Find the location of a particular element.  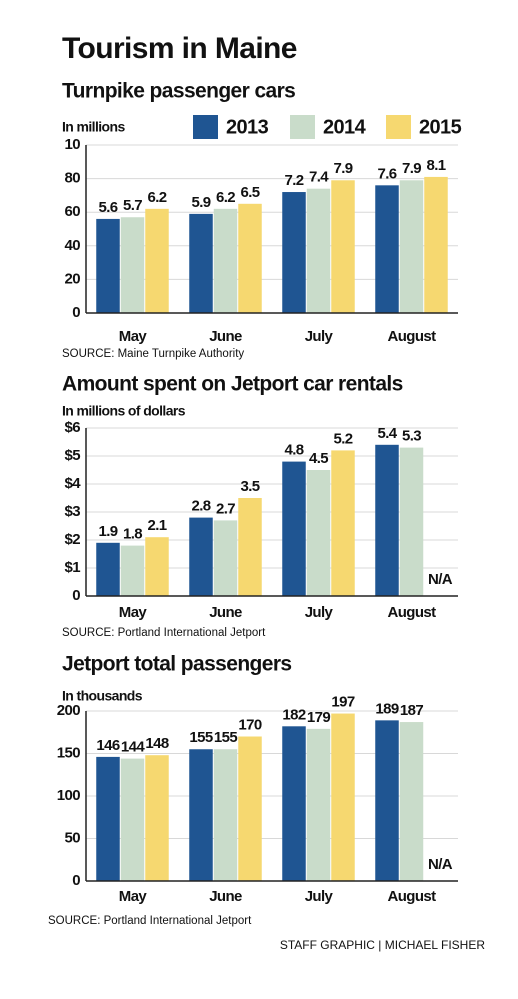

y-axis-unit: In millions is located at coordinates (93, 127).